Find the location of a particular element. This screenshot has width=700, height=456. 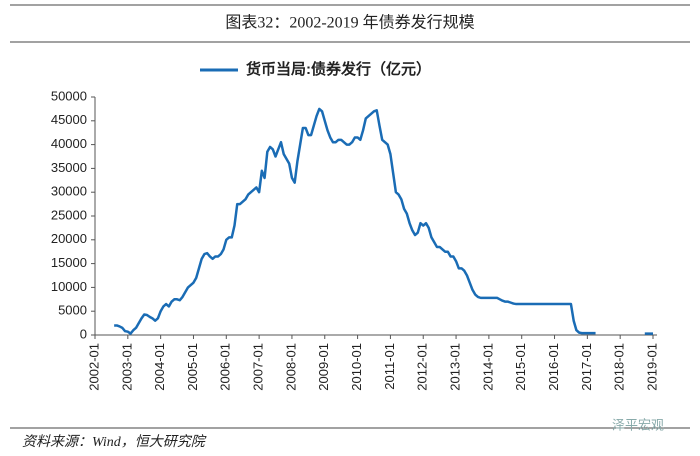

x-tick-label: 2012-01 is located at coordinates (422, 367).